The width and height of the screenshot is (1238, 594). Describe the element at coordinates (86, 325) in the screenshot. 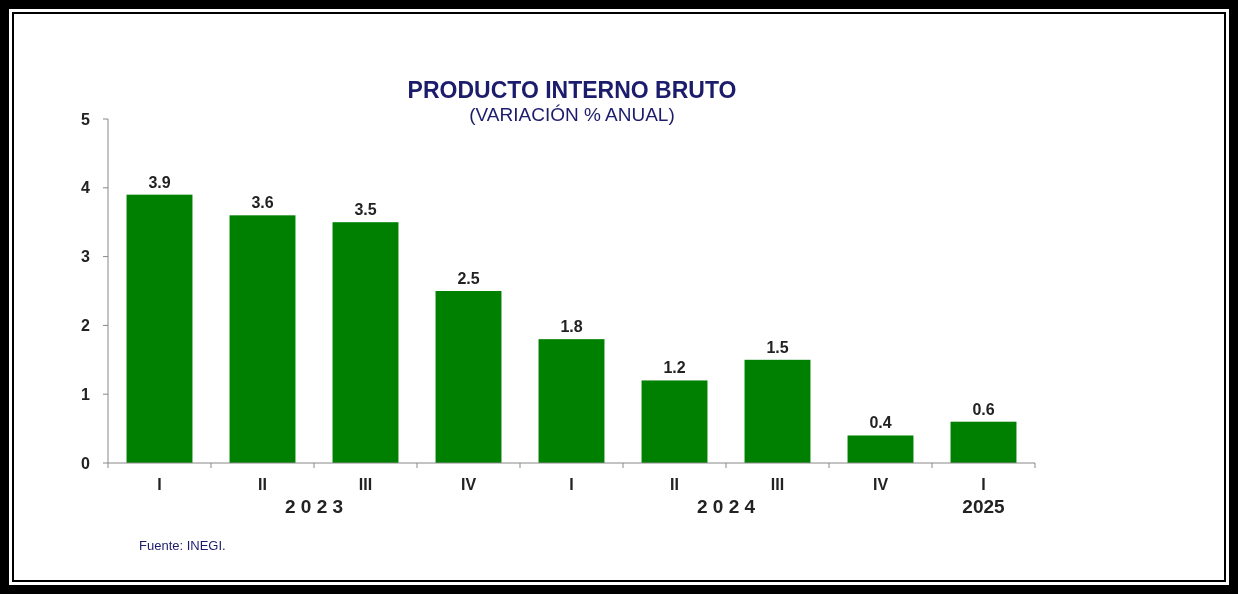

I see `y-tick-label: 2` at that location.